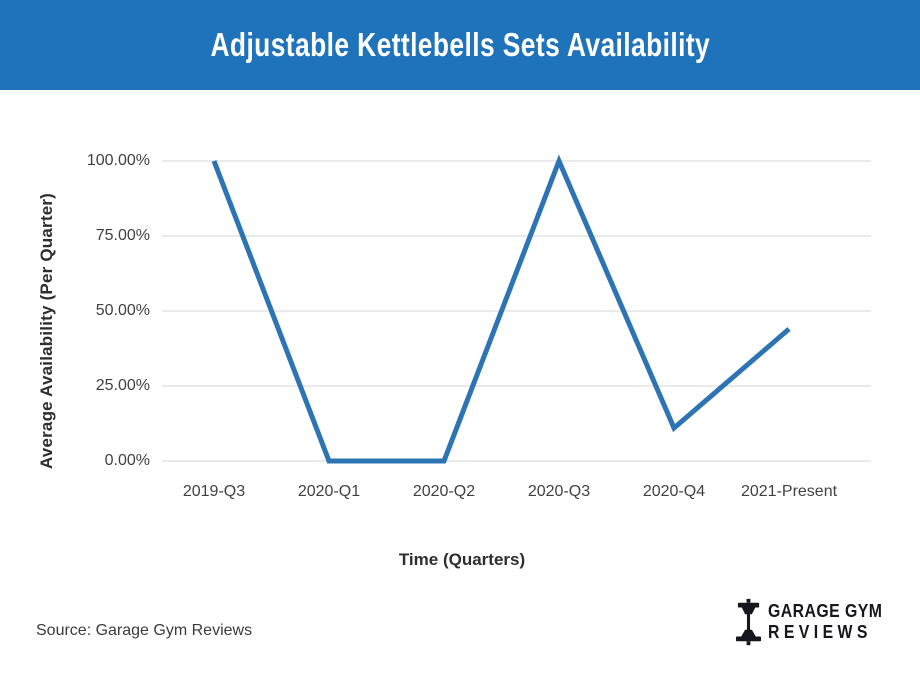 The height and width of the screenshot is (687, 920). Describe the element at coordinates (444, 491) in the screenshot. I see `x-tick-label: 2020-Q2` at that location.